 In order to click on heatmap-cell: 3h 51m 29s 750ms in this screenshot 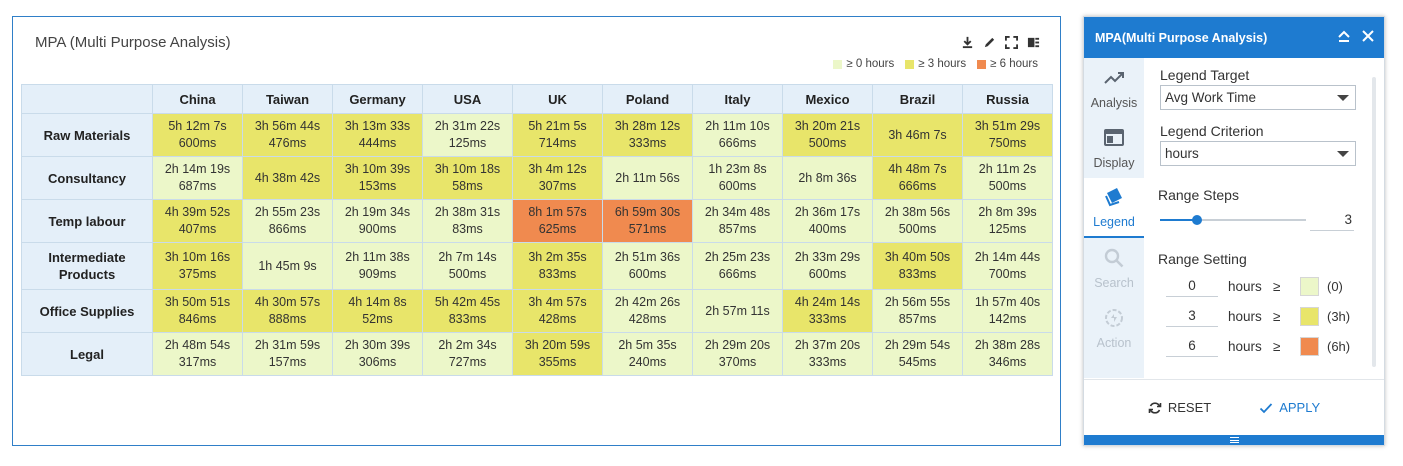, I will do `click(1007, 135)`.